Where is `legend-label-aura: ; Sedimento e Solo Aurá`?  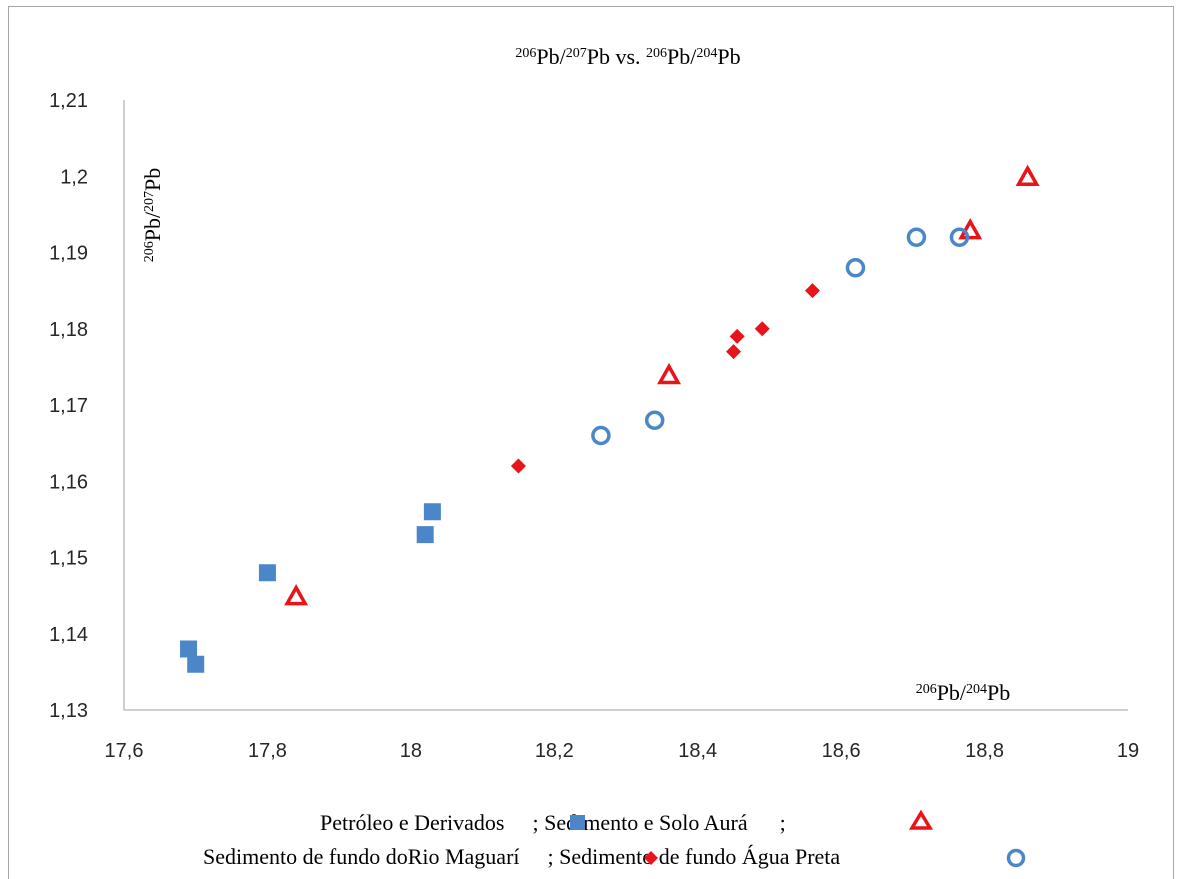 legend-label-aura: ; Sedimento e Solo Aurá is located at coordinates (640, 822).